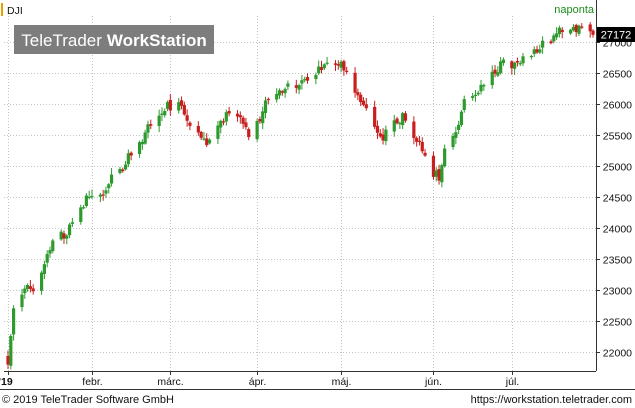 The image size is (635, 408). I want to click on y-tick-label: 22000, so click(617, 354).